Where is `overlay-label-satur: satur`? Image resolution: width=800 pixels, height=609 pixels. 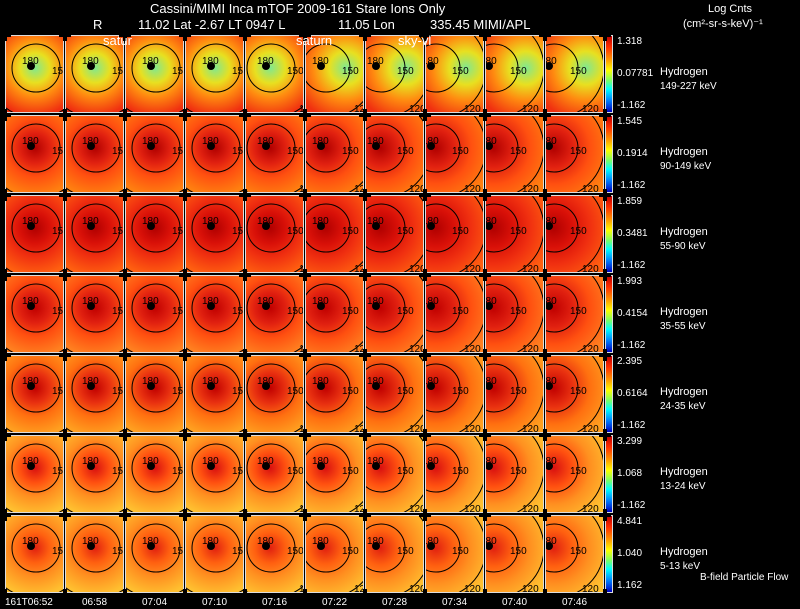 overlay-label-satur: satur is located at coordinates (117, 40).